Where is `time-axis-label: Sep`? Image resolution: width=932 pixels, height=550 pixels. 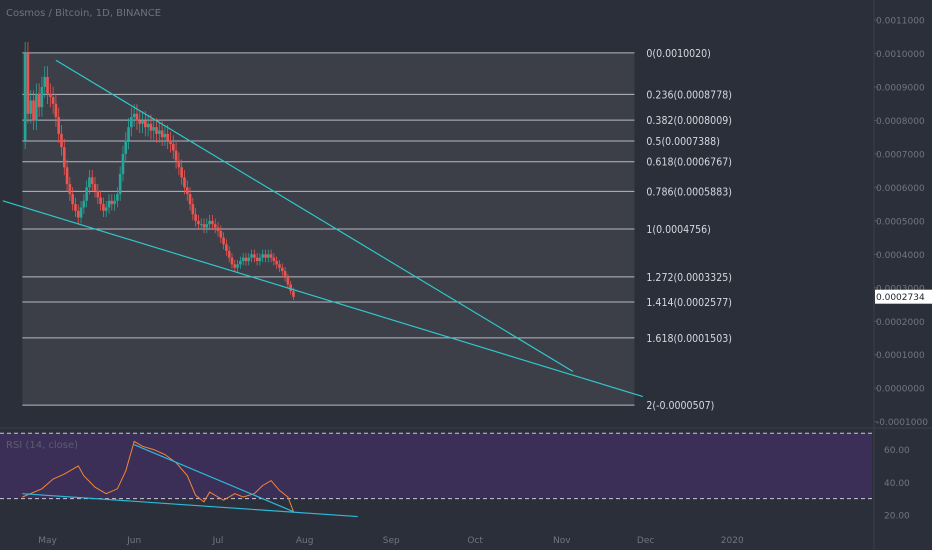
time-axis-label: Sep is located at coordinates (391, 541).